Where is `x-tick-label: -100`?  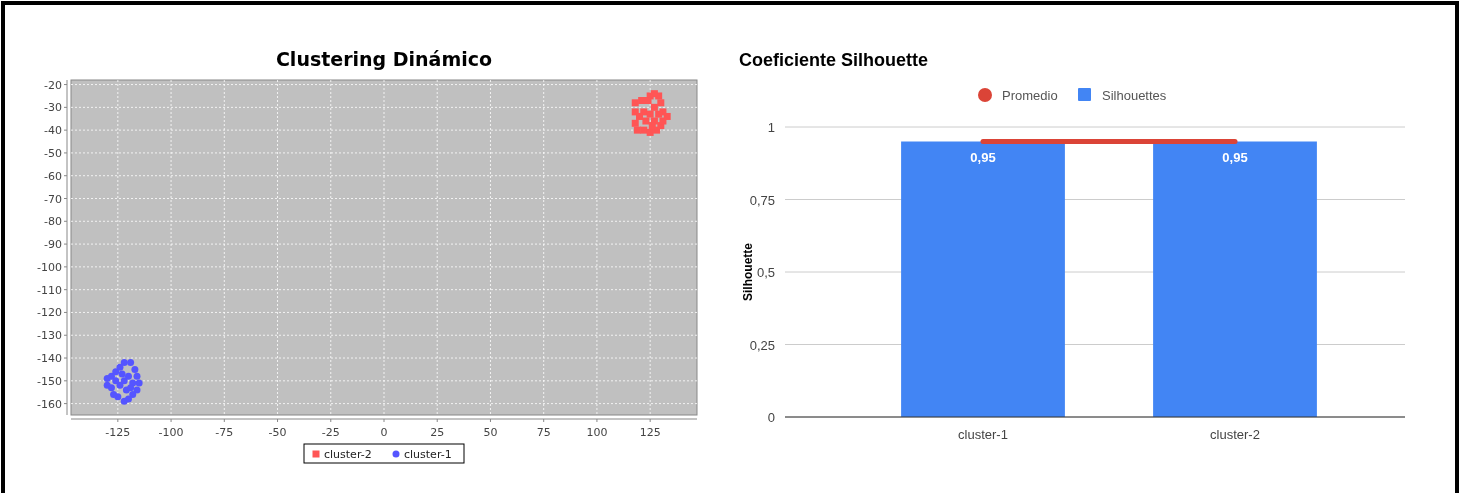
x-tick-label: -100 is located at coordinates (171, 432).